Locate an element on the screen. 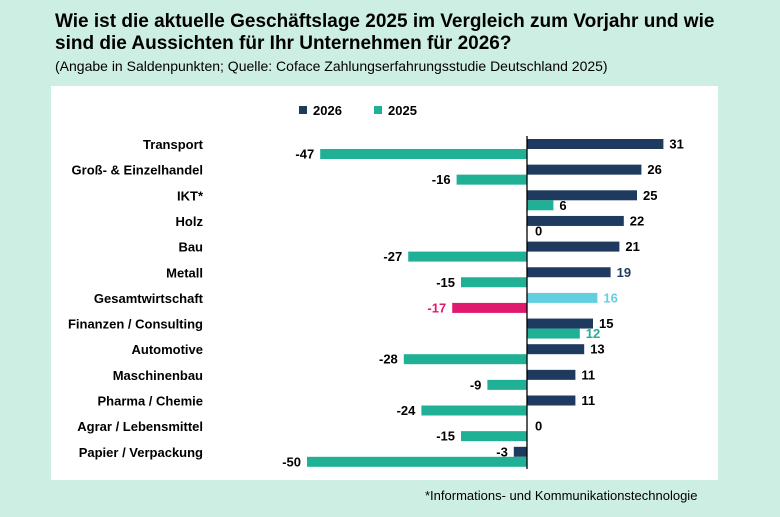  bar-2025-gro-einzelhandel is located at coordinates (491, 179).